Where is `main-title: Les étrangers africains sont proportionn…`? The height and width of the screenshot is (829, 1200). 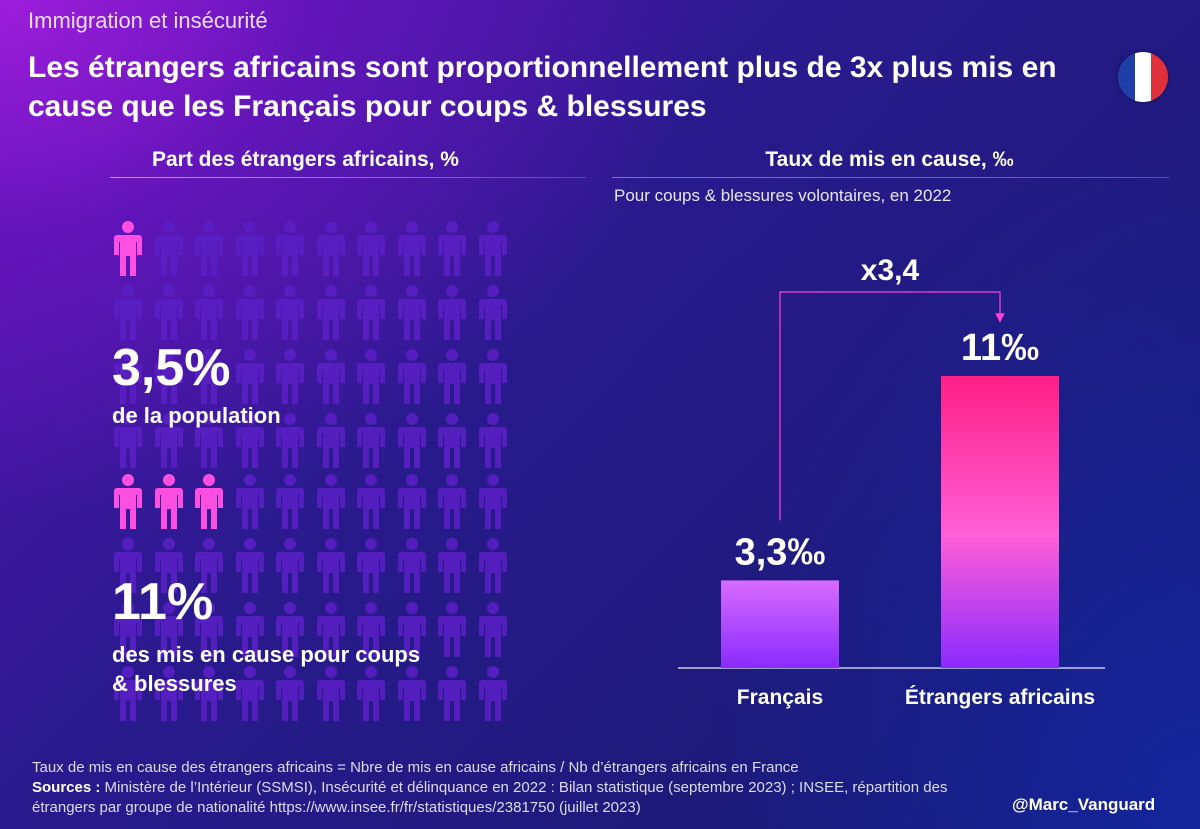
main-title: Les étrangers africains sont proportionn… is located at coordinates (542, 87).